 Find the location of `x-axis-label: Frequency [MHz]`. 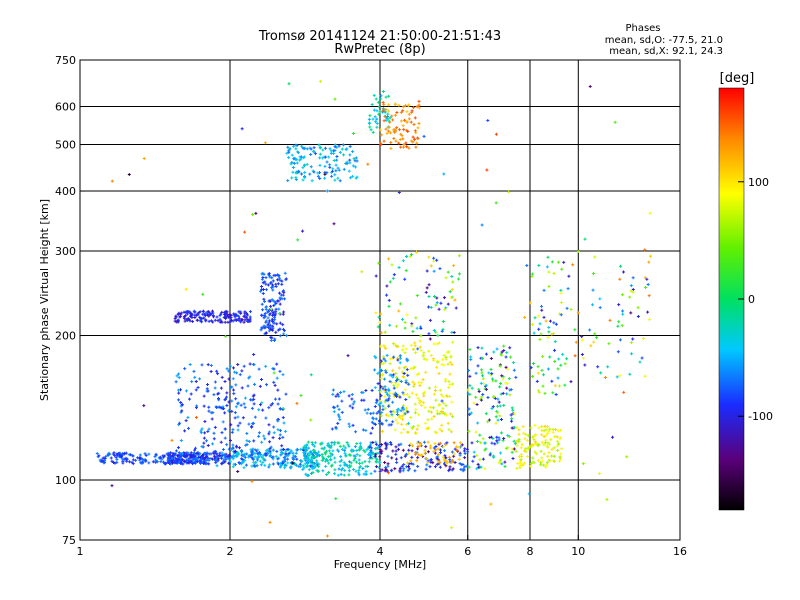

x-axis-label: Frequency [MHz] is located at coordinates (380, 564).